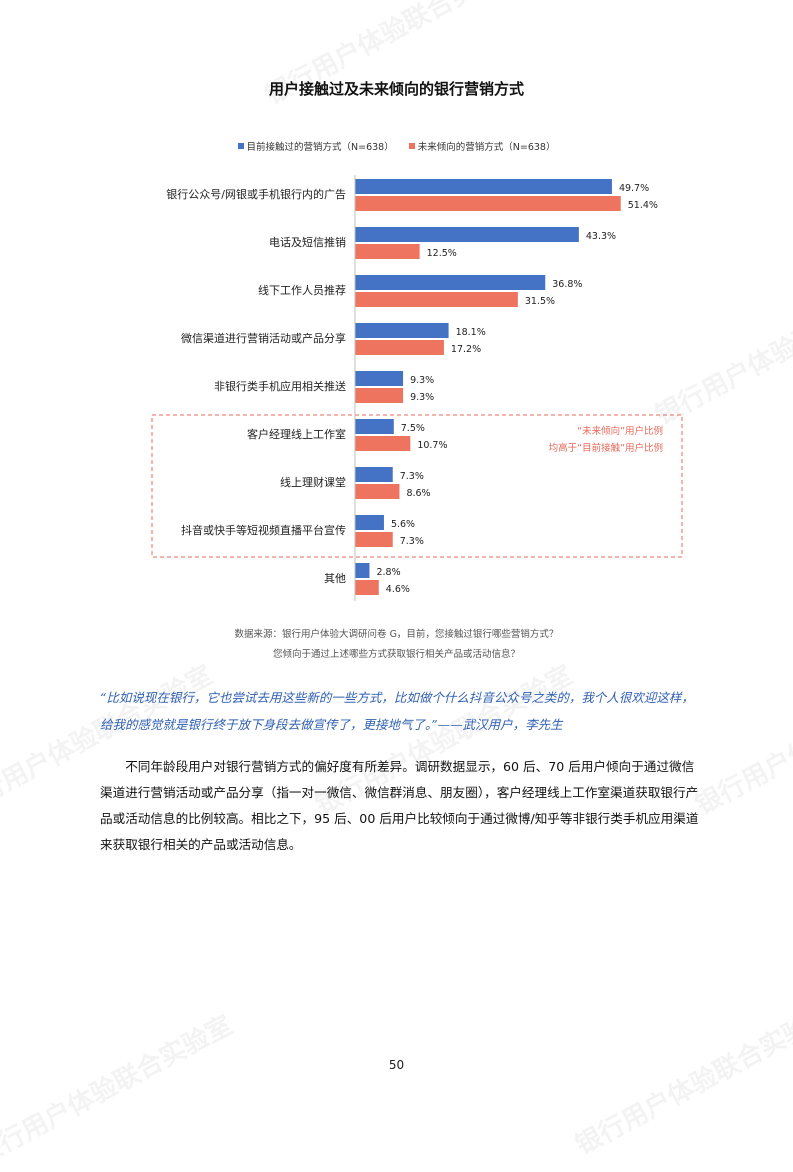 Image resolution: width=793 pixels, height=1172 pixels. Describe the element at coordinates (398, 589) in the screenshot. I see `data-label: 4.6%` at that location.